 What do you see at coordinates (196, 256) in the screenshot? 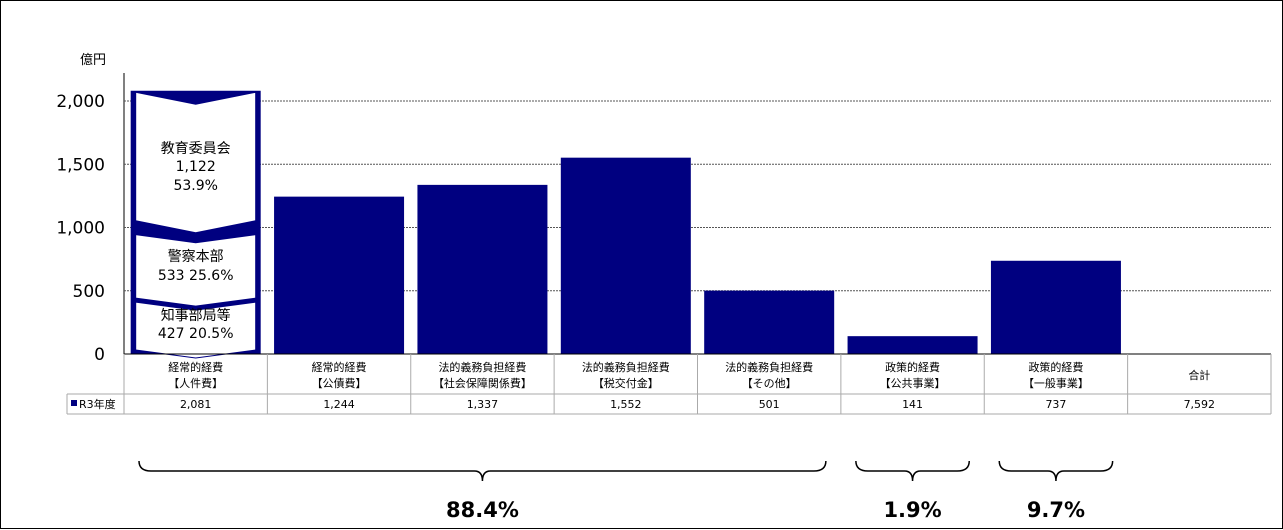
I see `breakdown-label-police: 警察本部` at bounding box center [196, 256].